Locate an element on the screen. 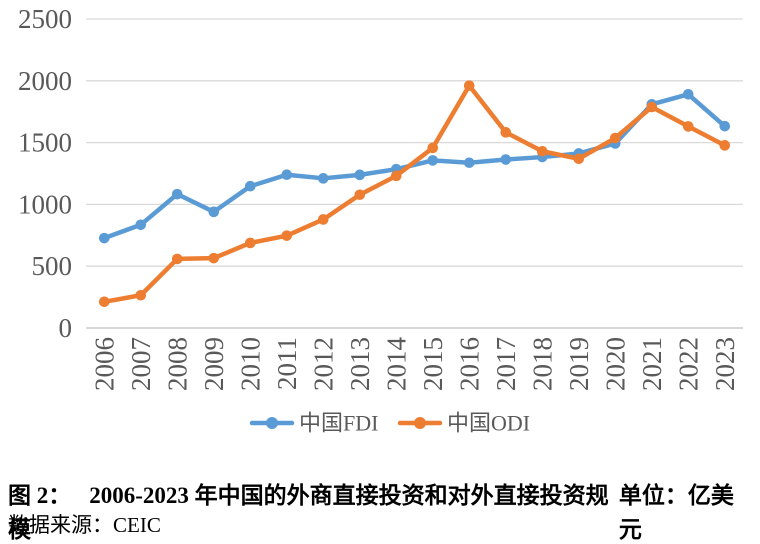 This screenshot has width=760, height=544. data-point-odi-2007 is located at coordinates (141, 295).